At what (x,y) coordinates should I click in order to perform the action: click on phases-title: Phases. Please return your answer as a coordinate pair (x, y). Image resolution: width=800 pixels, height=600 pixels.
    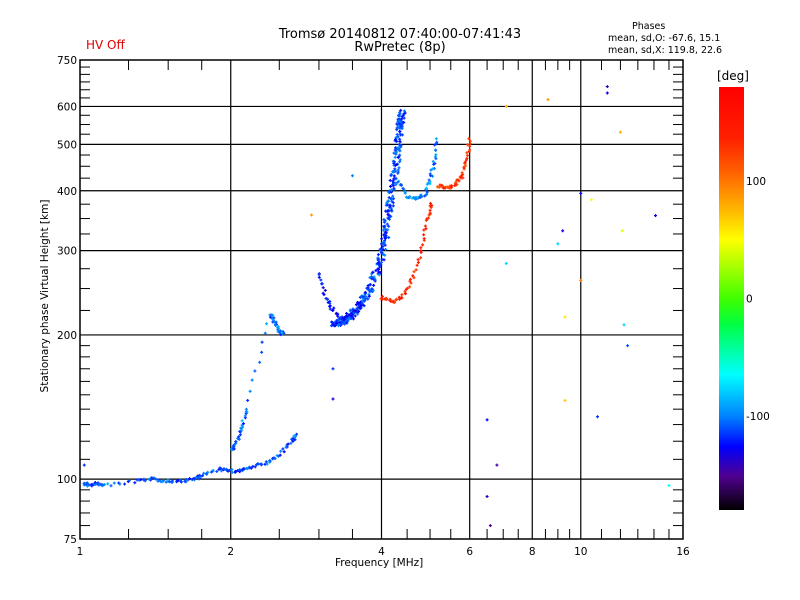
    Looking at the image, I should click on (649, 26).